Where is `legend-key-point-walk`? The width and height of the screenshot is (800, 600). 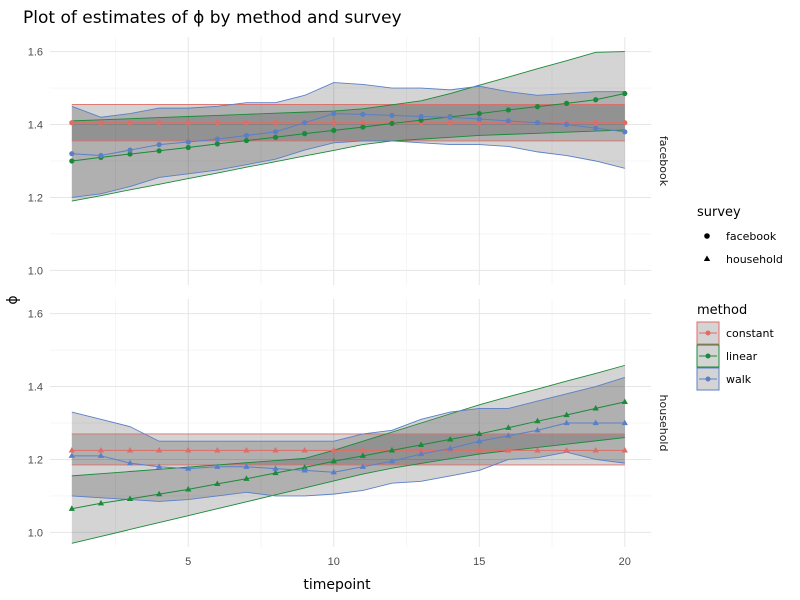 legend-key-point-walk is located at coordinates (708, 379).